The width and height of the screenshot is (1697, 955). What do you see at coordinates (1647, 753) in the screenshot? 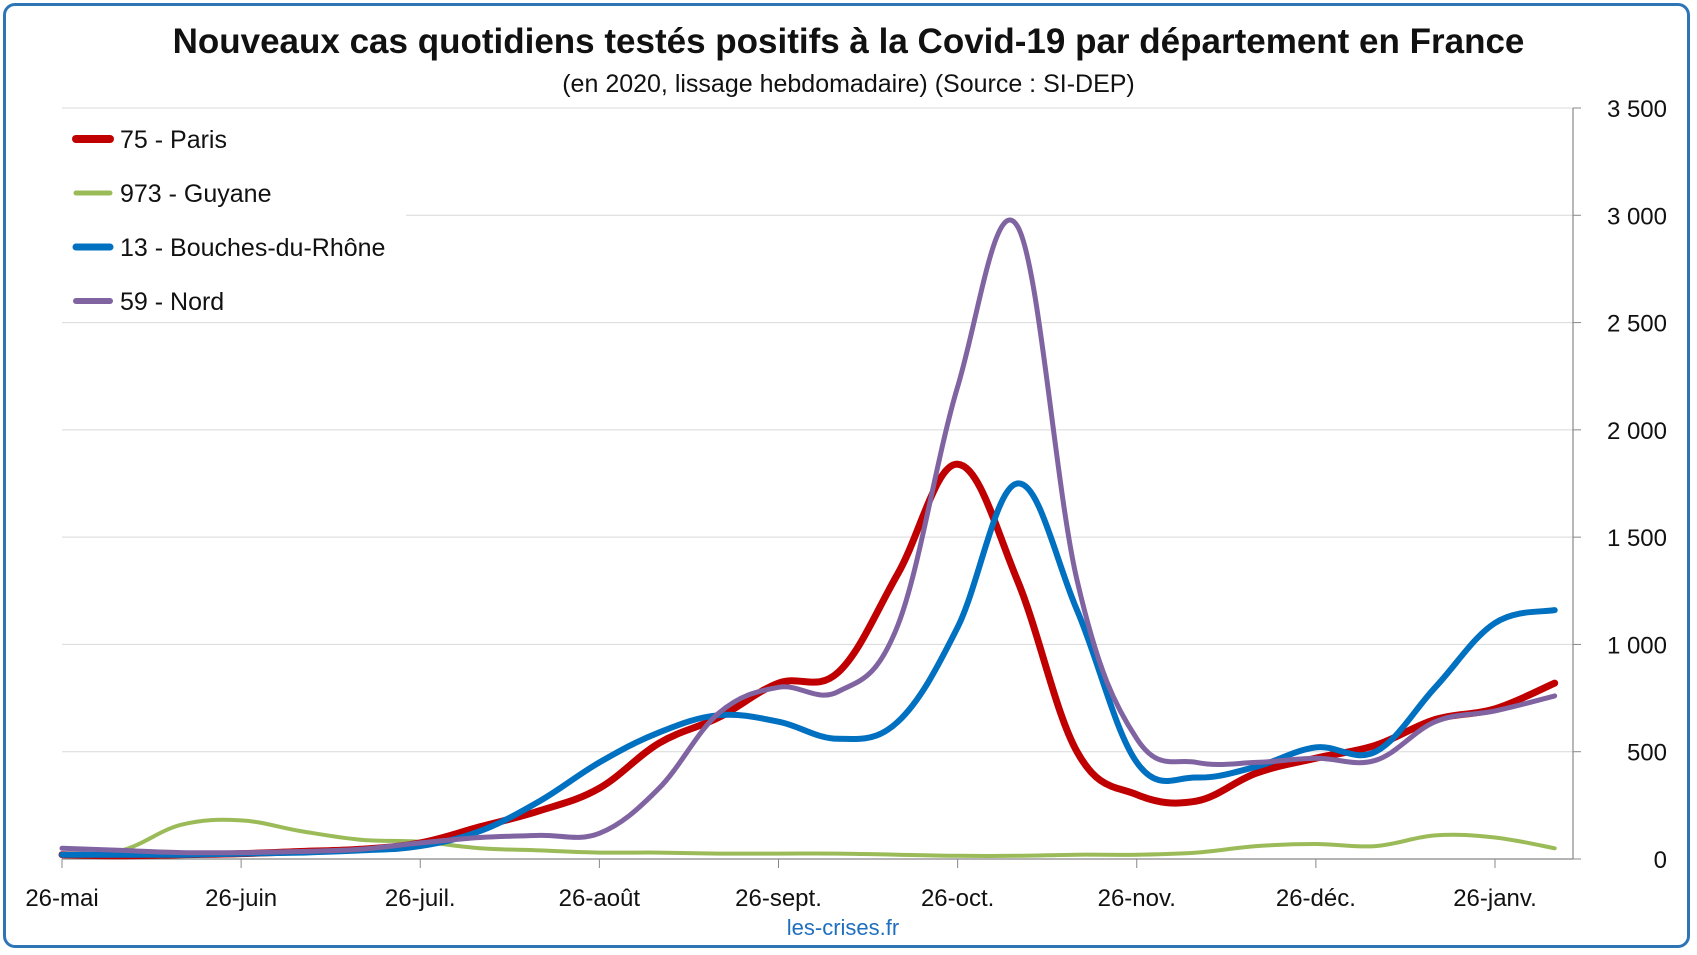
I see `y-tick-label: 500` at bounding box center [1647, 753].